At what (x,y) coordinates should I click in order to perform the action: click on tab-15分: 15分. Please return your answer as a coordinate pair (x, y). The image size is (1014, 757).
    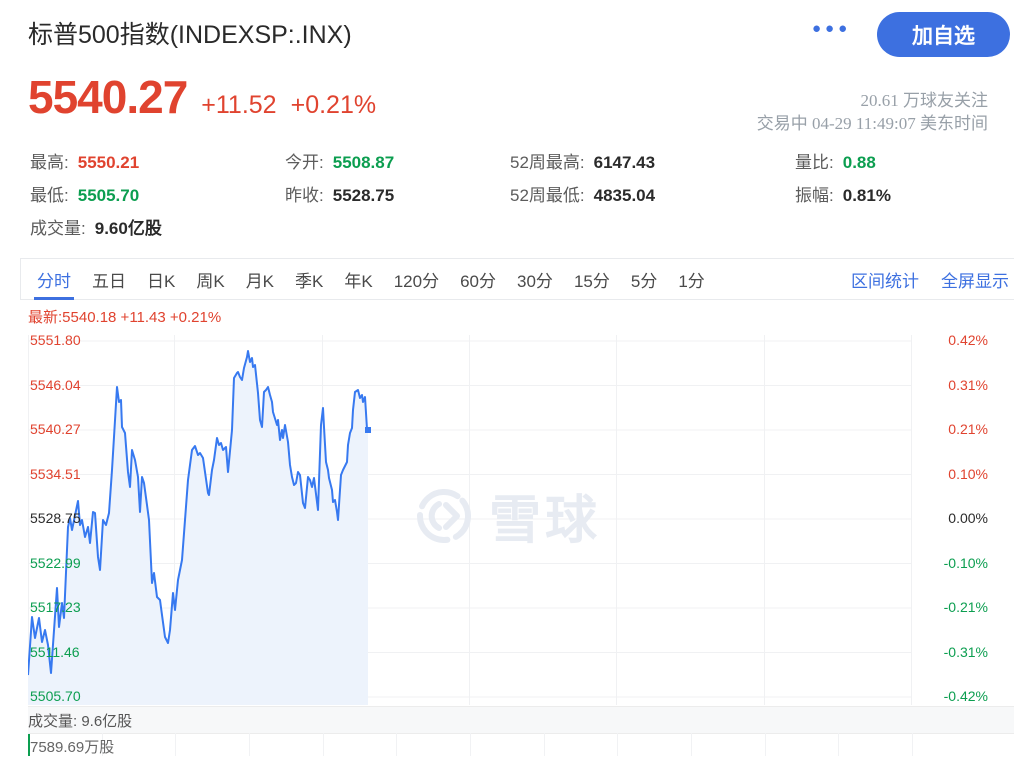
    Looking at the image, I should click on (591, 281).